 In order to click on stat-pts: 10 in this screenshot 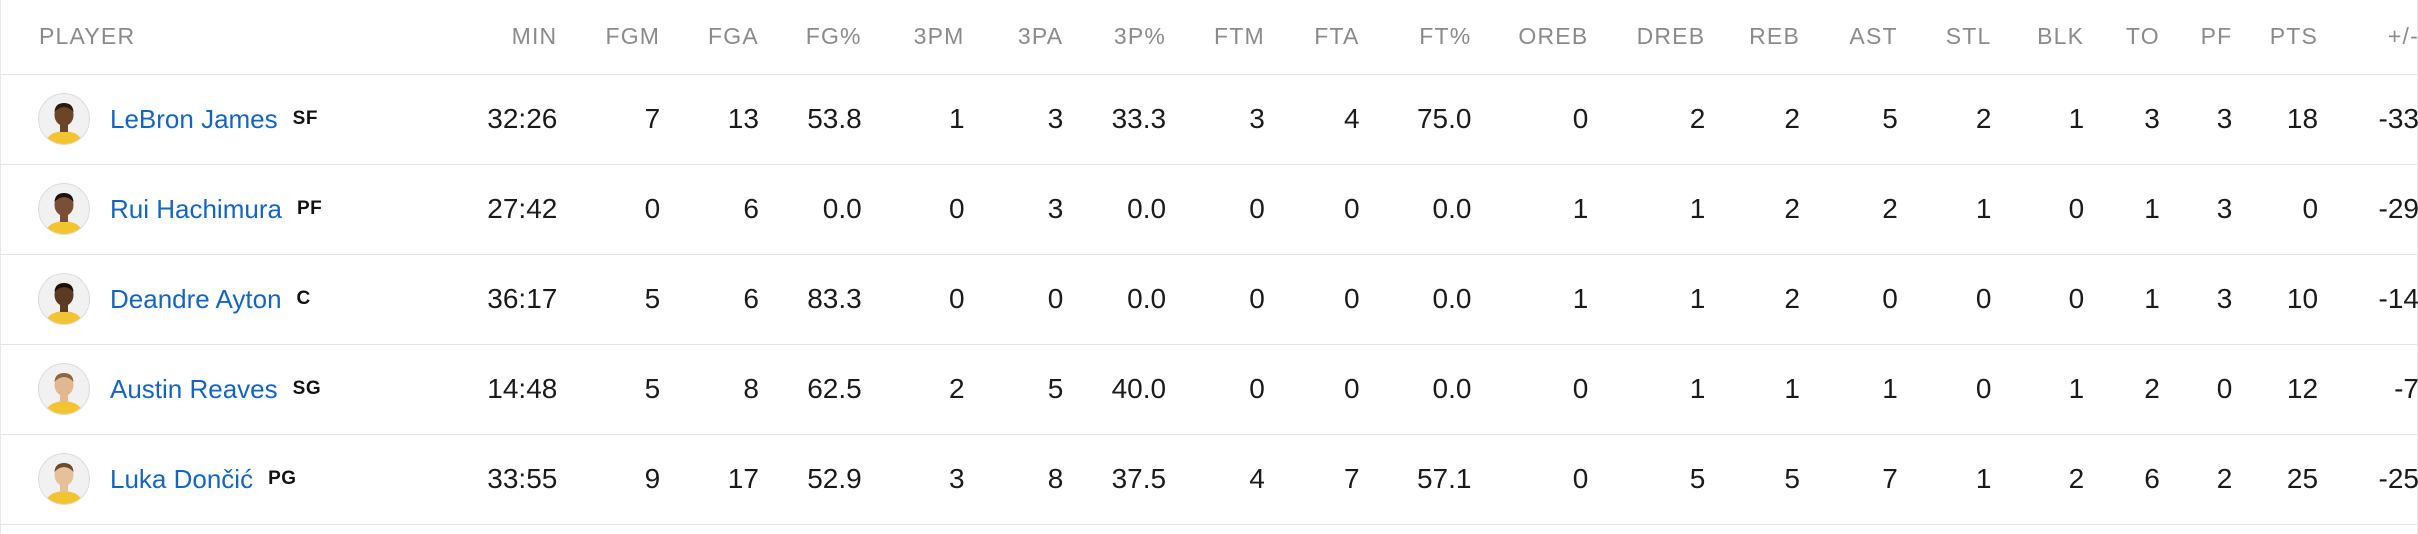, I will do `click(2302, 298)`.